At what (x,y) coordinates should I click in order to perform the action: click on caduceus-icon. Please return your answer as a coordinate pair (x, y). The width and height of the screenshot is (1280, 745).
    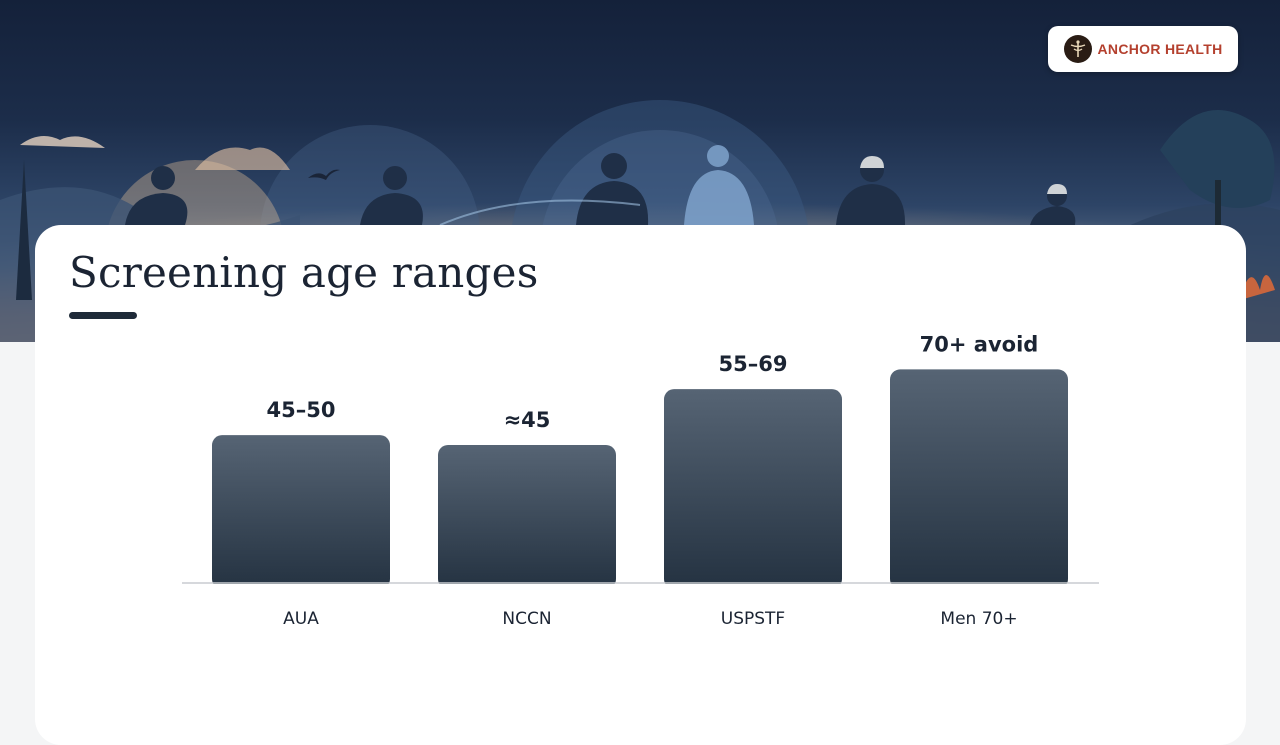
    Looking at the image, I should click on (1077, 49).